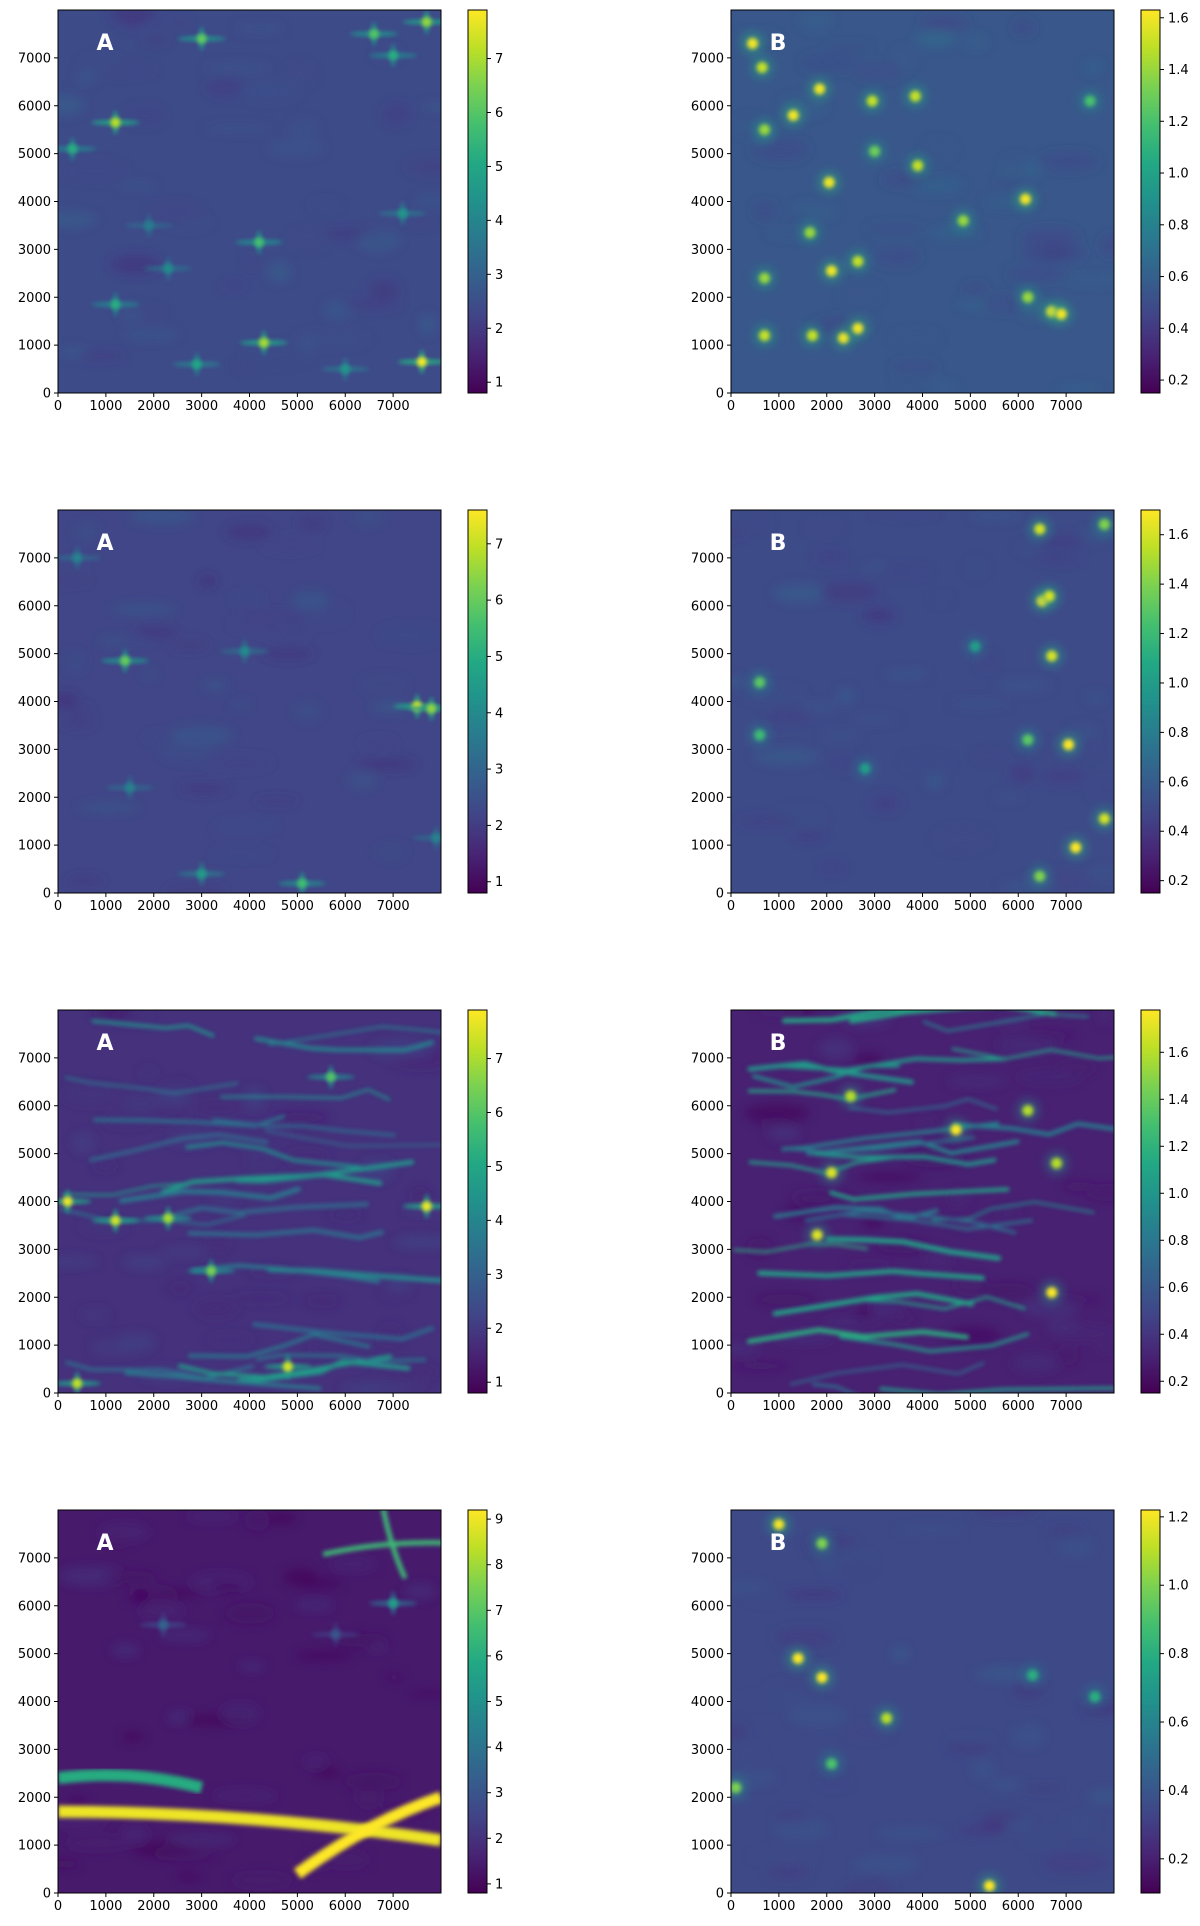  I want to click on x-tick-label: 6000, so click(1018, 406).